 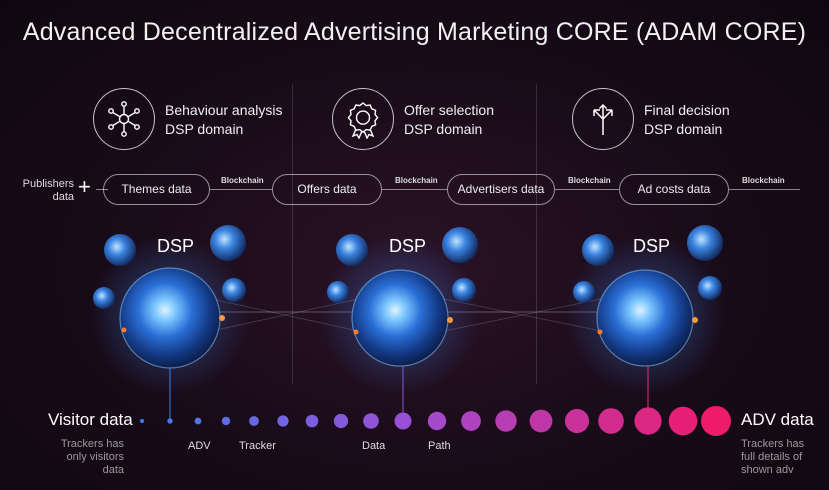 I want to click on pipeline-node-ad-costs: Ad costs data, so click(x=674, y=189).